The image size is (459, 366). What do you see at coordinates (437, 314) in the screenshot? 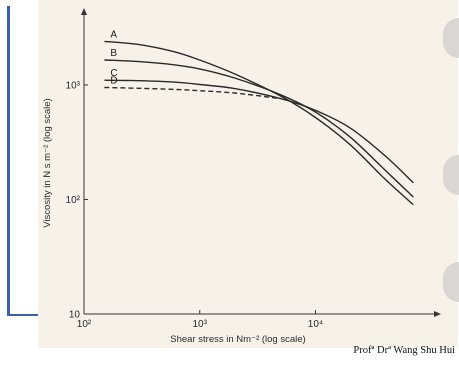
I see `x-axis-arrow` at bounding box center [437, 314].